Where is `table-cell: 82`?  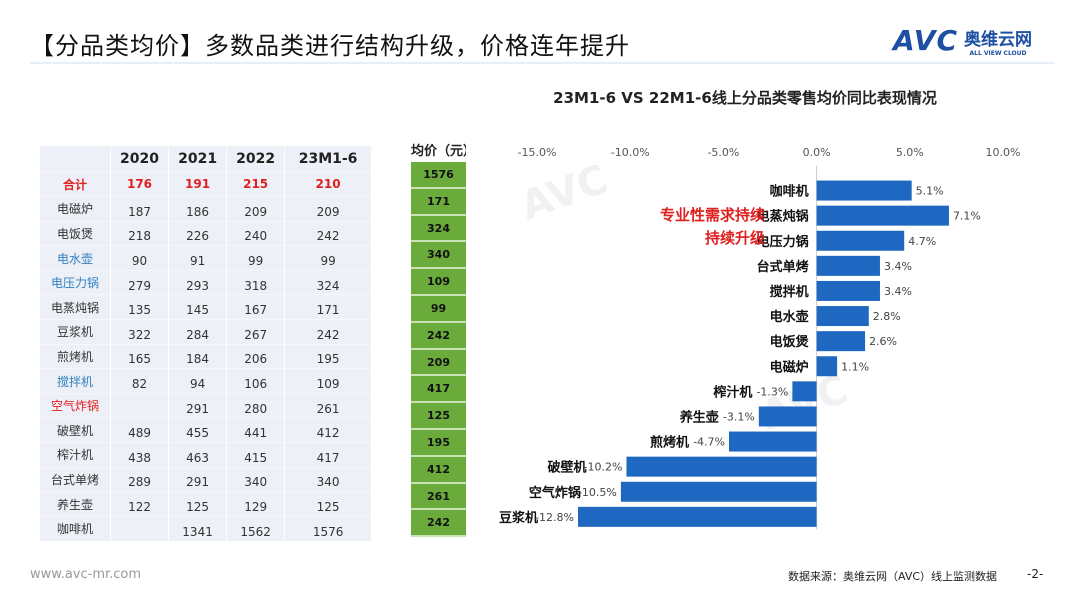 table-cell: 82 is located at coordinates (140, 381).